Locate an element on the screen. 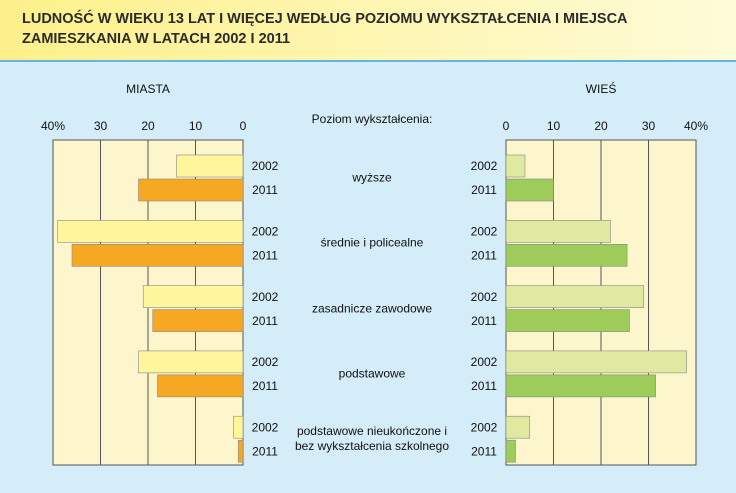 This screenshot has width=736, height=493. category-label: zasadnicze zawodowe is located at coordinates (372, 308).